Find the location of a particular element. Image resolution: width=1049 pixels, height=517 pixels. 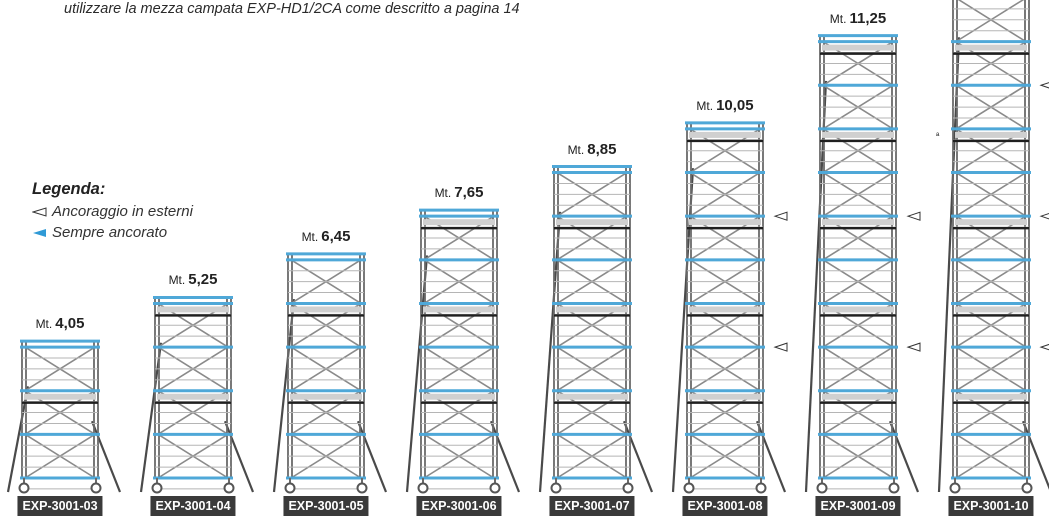

product-code-badge: EXP-3001-06 is located at coordinates (459, 506).